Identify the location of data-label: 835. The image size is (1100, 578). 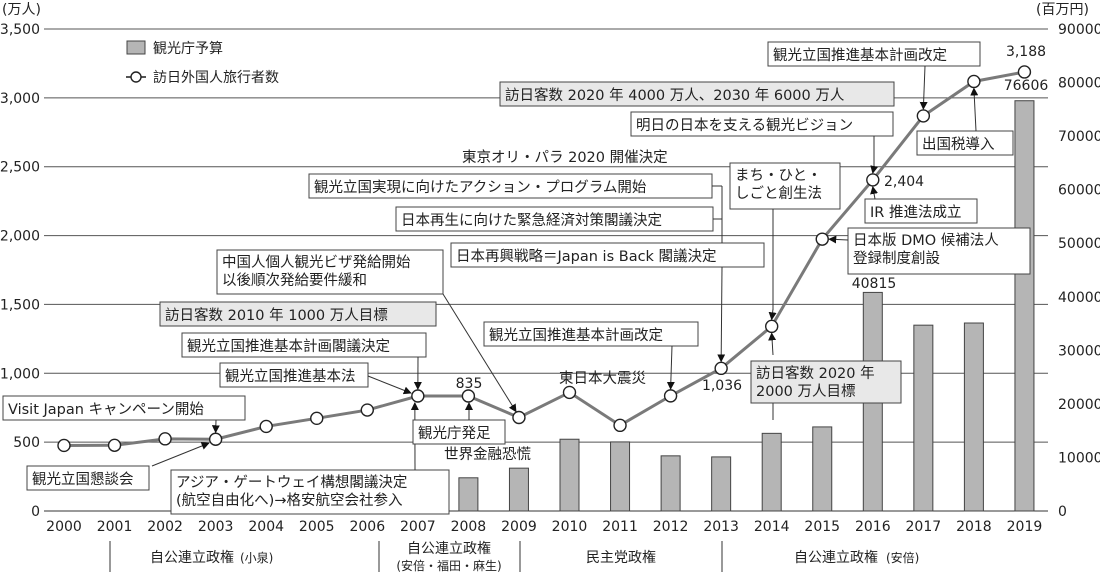
(469, 384).